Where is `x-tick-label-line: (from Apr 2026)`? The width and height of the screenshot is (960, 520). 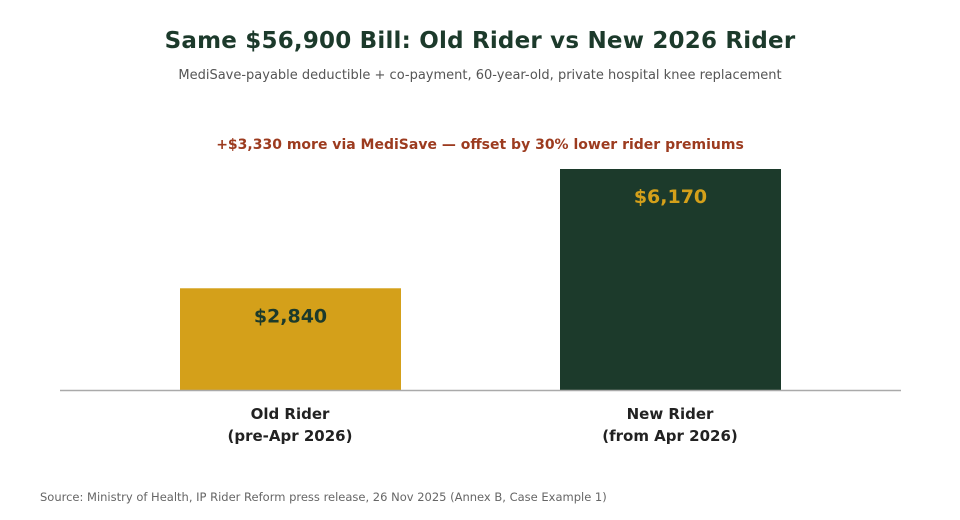
x-tick-label-line: (from Apr 2026) is located at coordinates (670, 436).